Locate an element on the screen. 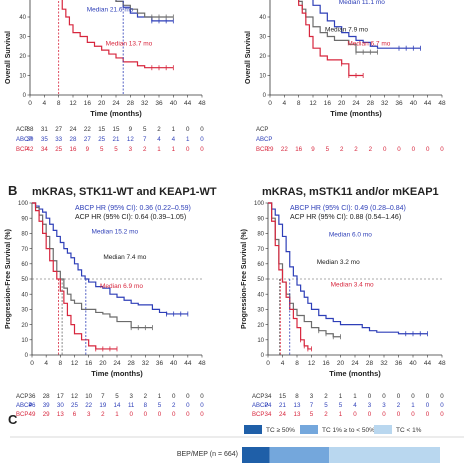  median-annotation-acp: Median 7.9 mo is located at coordinates (346, 29).